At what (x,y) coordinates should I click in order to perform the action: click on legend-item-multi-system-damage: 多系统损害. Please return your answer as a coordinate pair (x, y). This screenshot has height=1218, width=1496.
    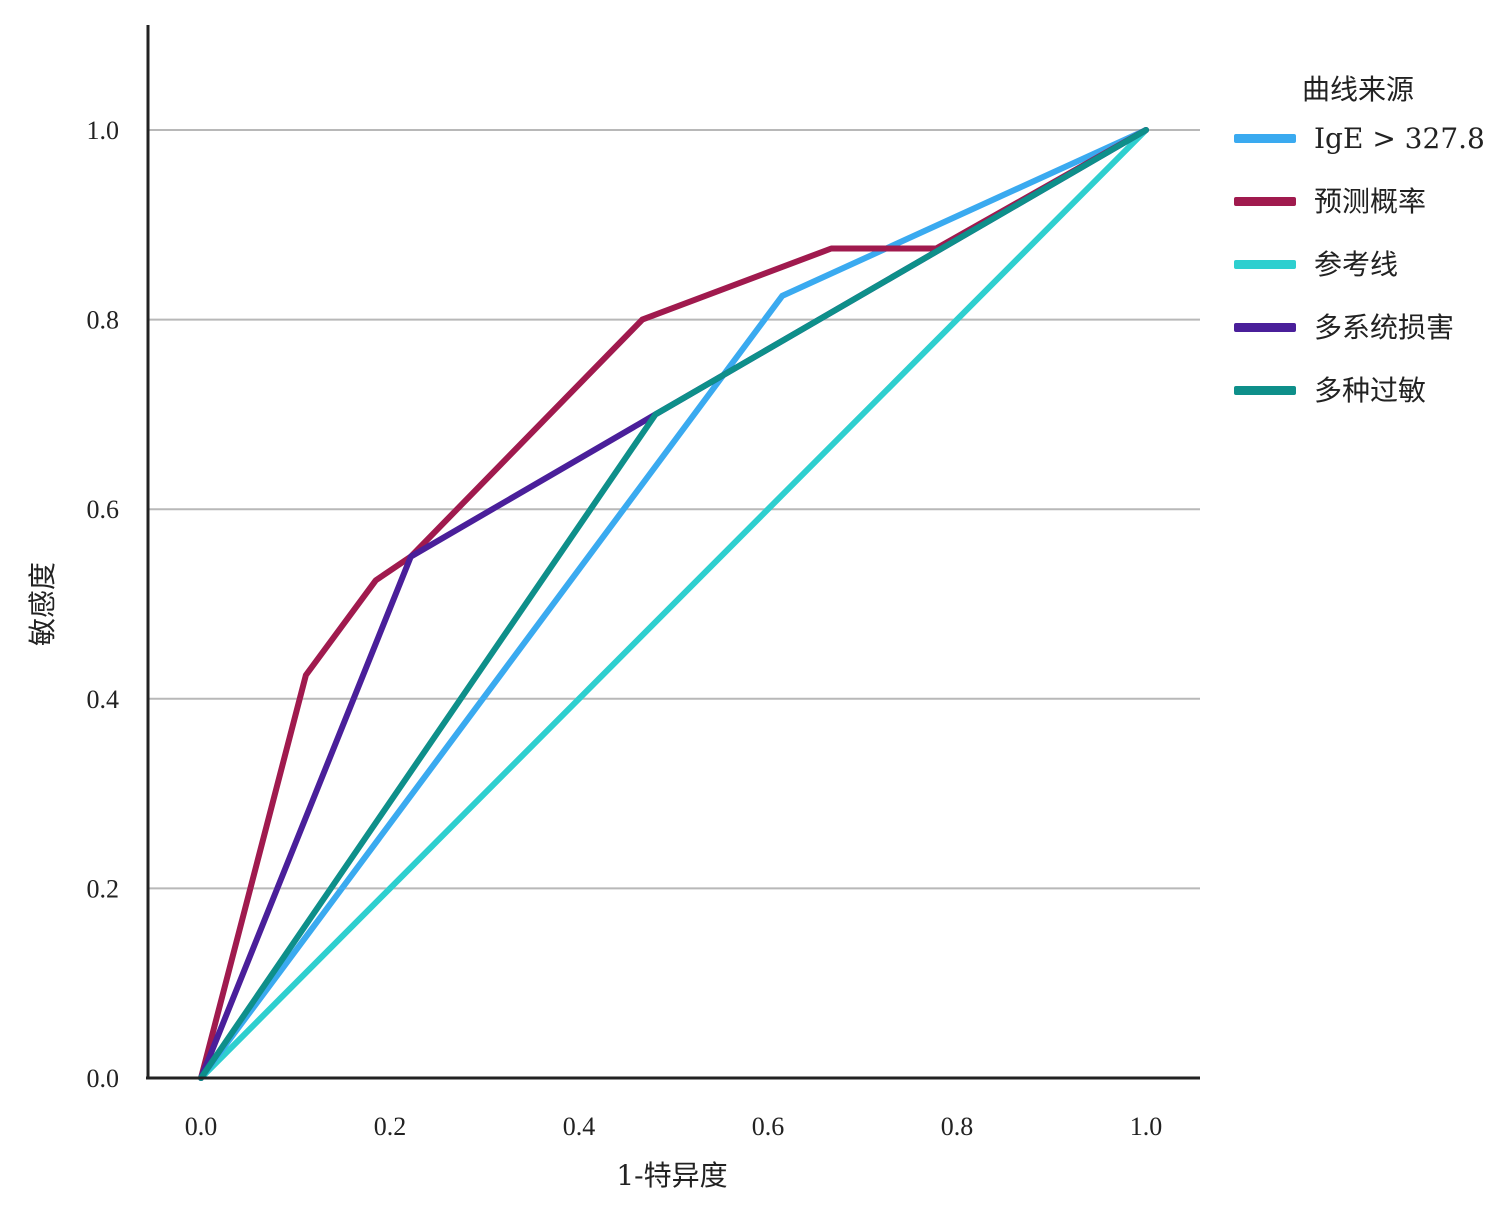
    Looking at the image, I should click on (1344, 327).